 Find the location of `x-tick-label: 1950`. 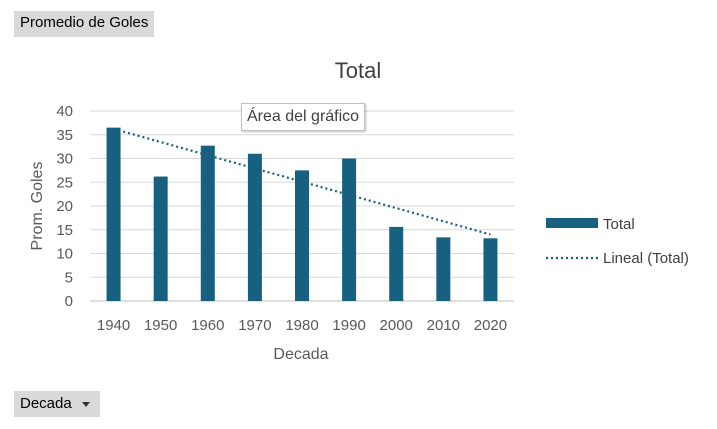

x-tick-label: 1950 is located at coordinates (160, 325).